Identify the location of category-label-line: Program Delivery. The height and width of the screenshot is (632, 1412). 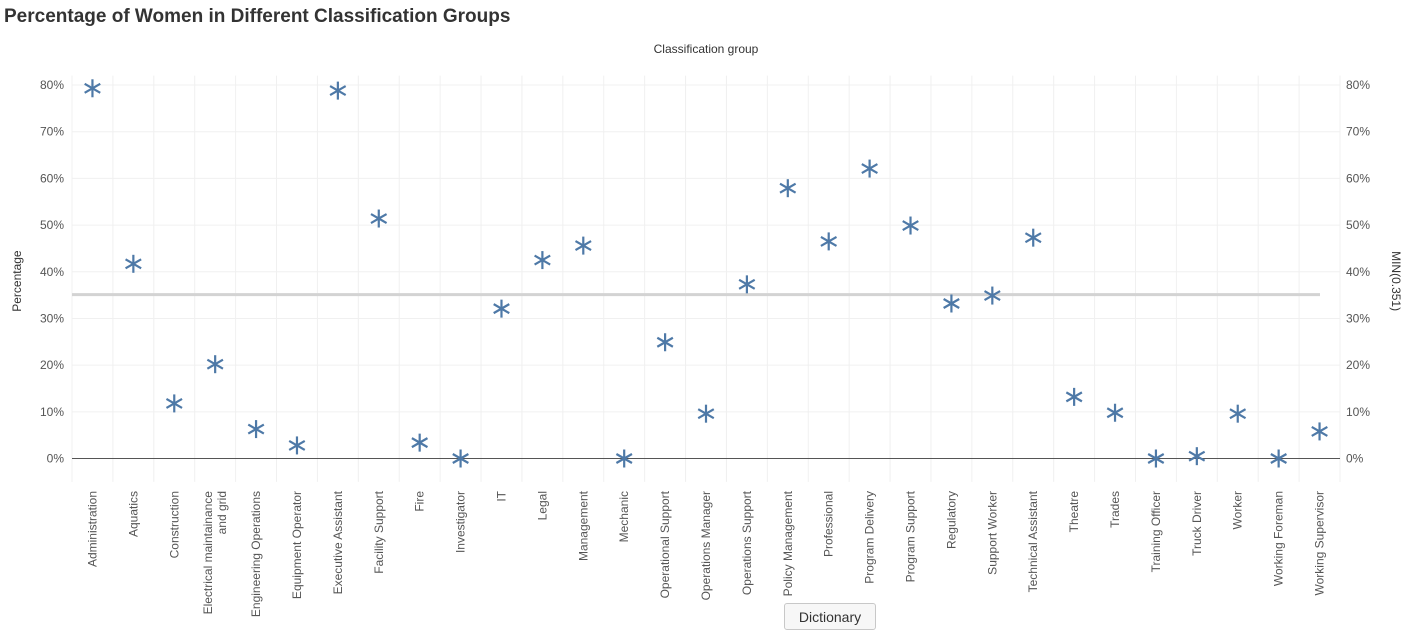
(870, 537).